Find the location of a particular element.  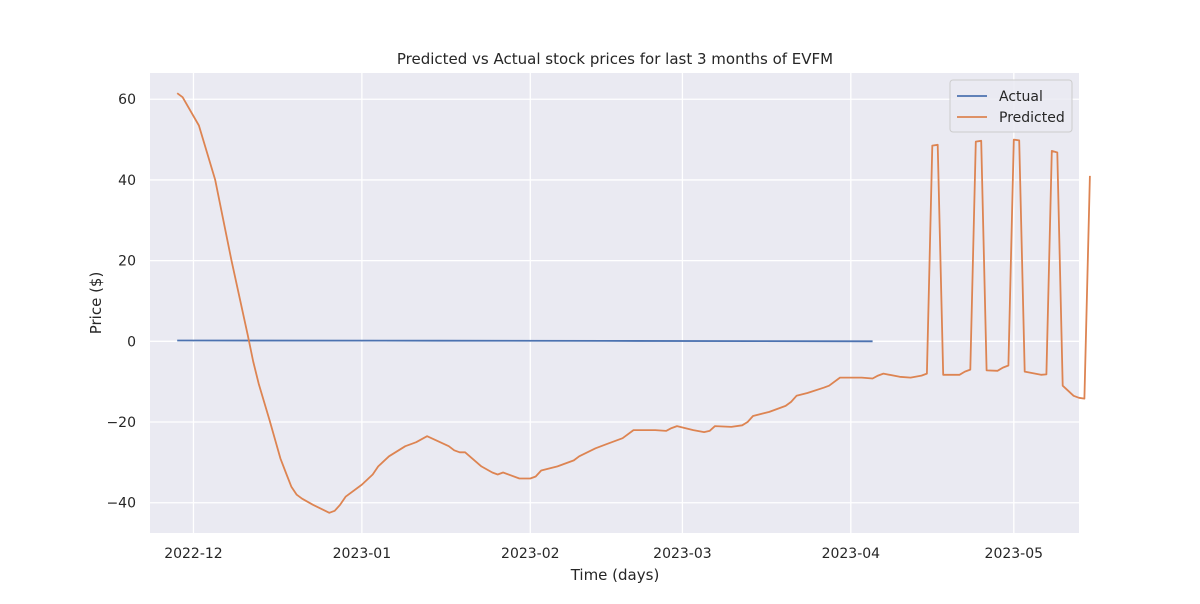

x-tick-label: 2022-12 is located at coordinates (193, 554).